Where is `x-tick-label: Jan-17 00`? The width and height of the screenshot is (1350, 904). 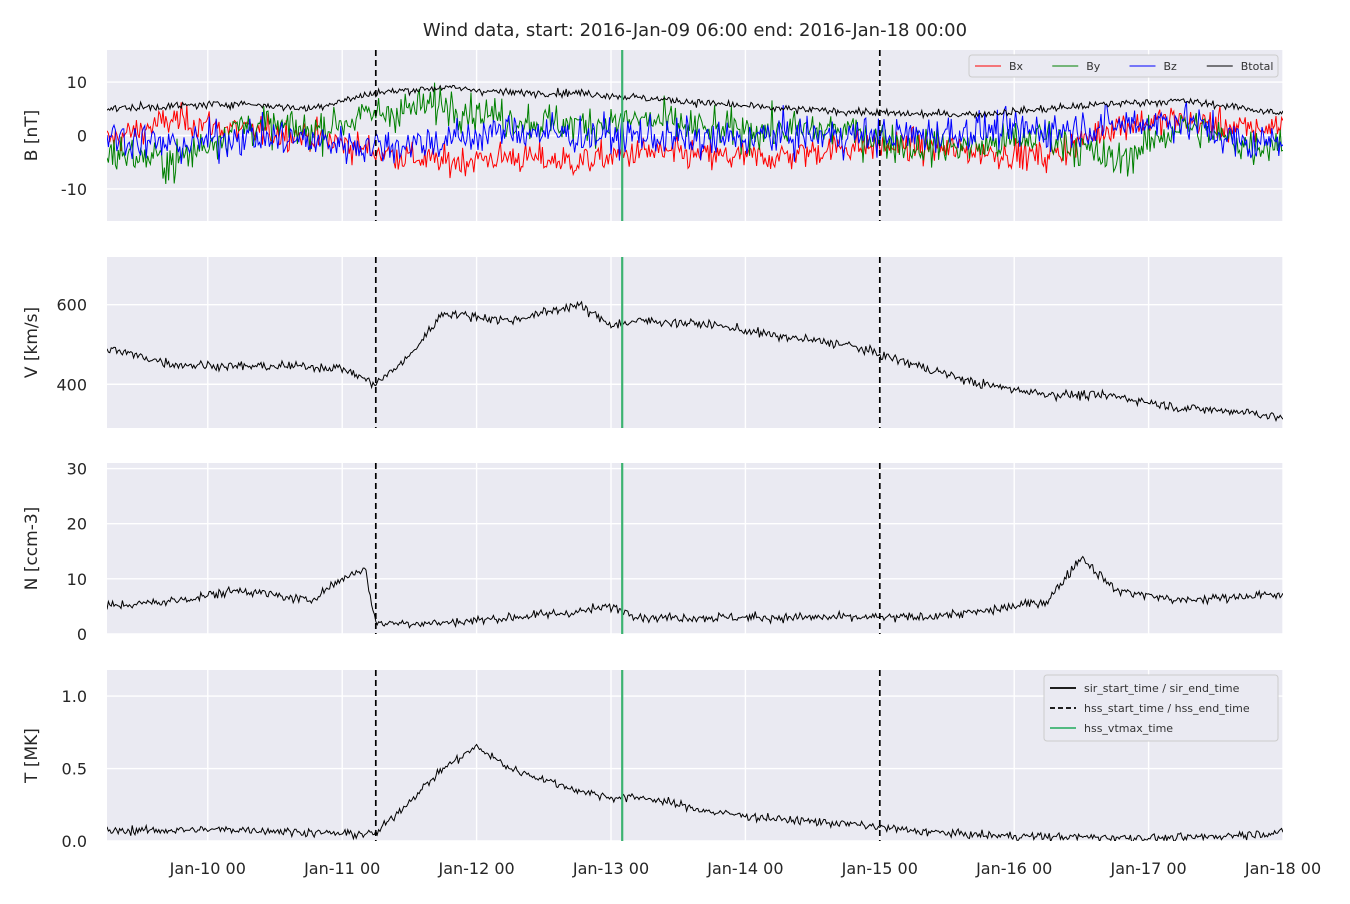
x-tick-label: Jan-17 00 is located at coordinates (1147, 868).